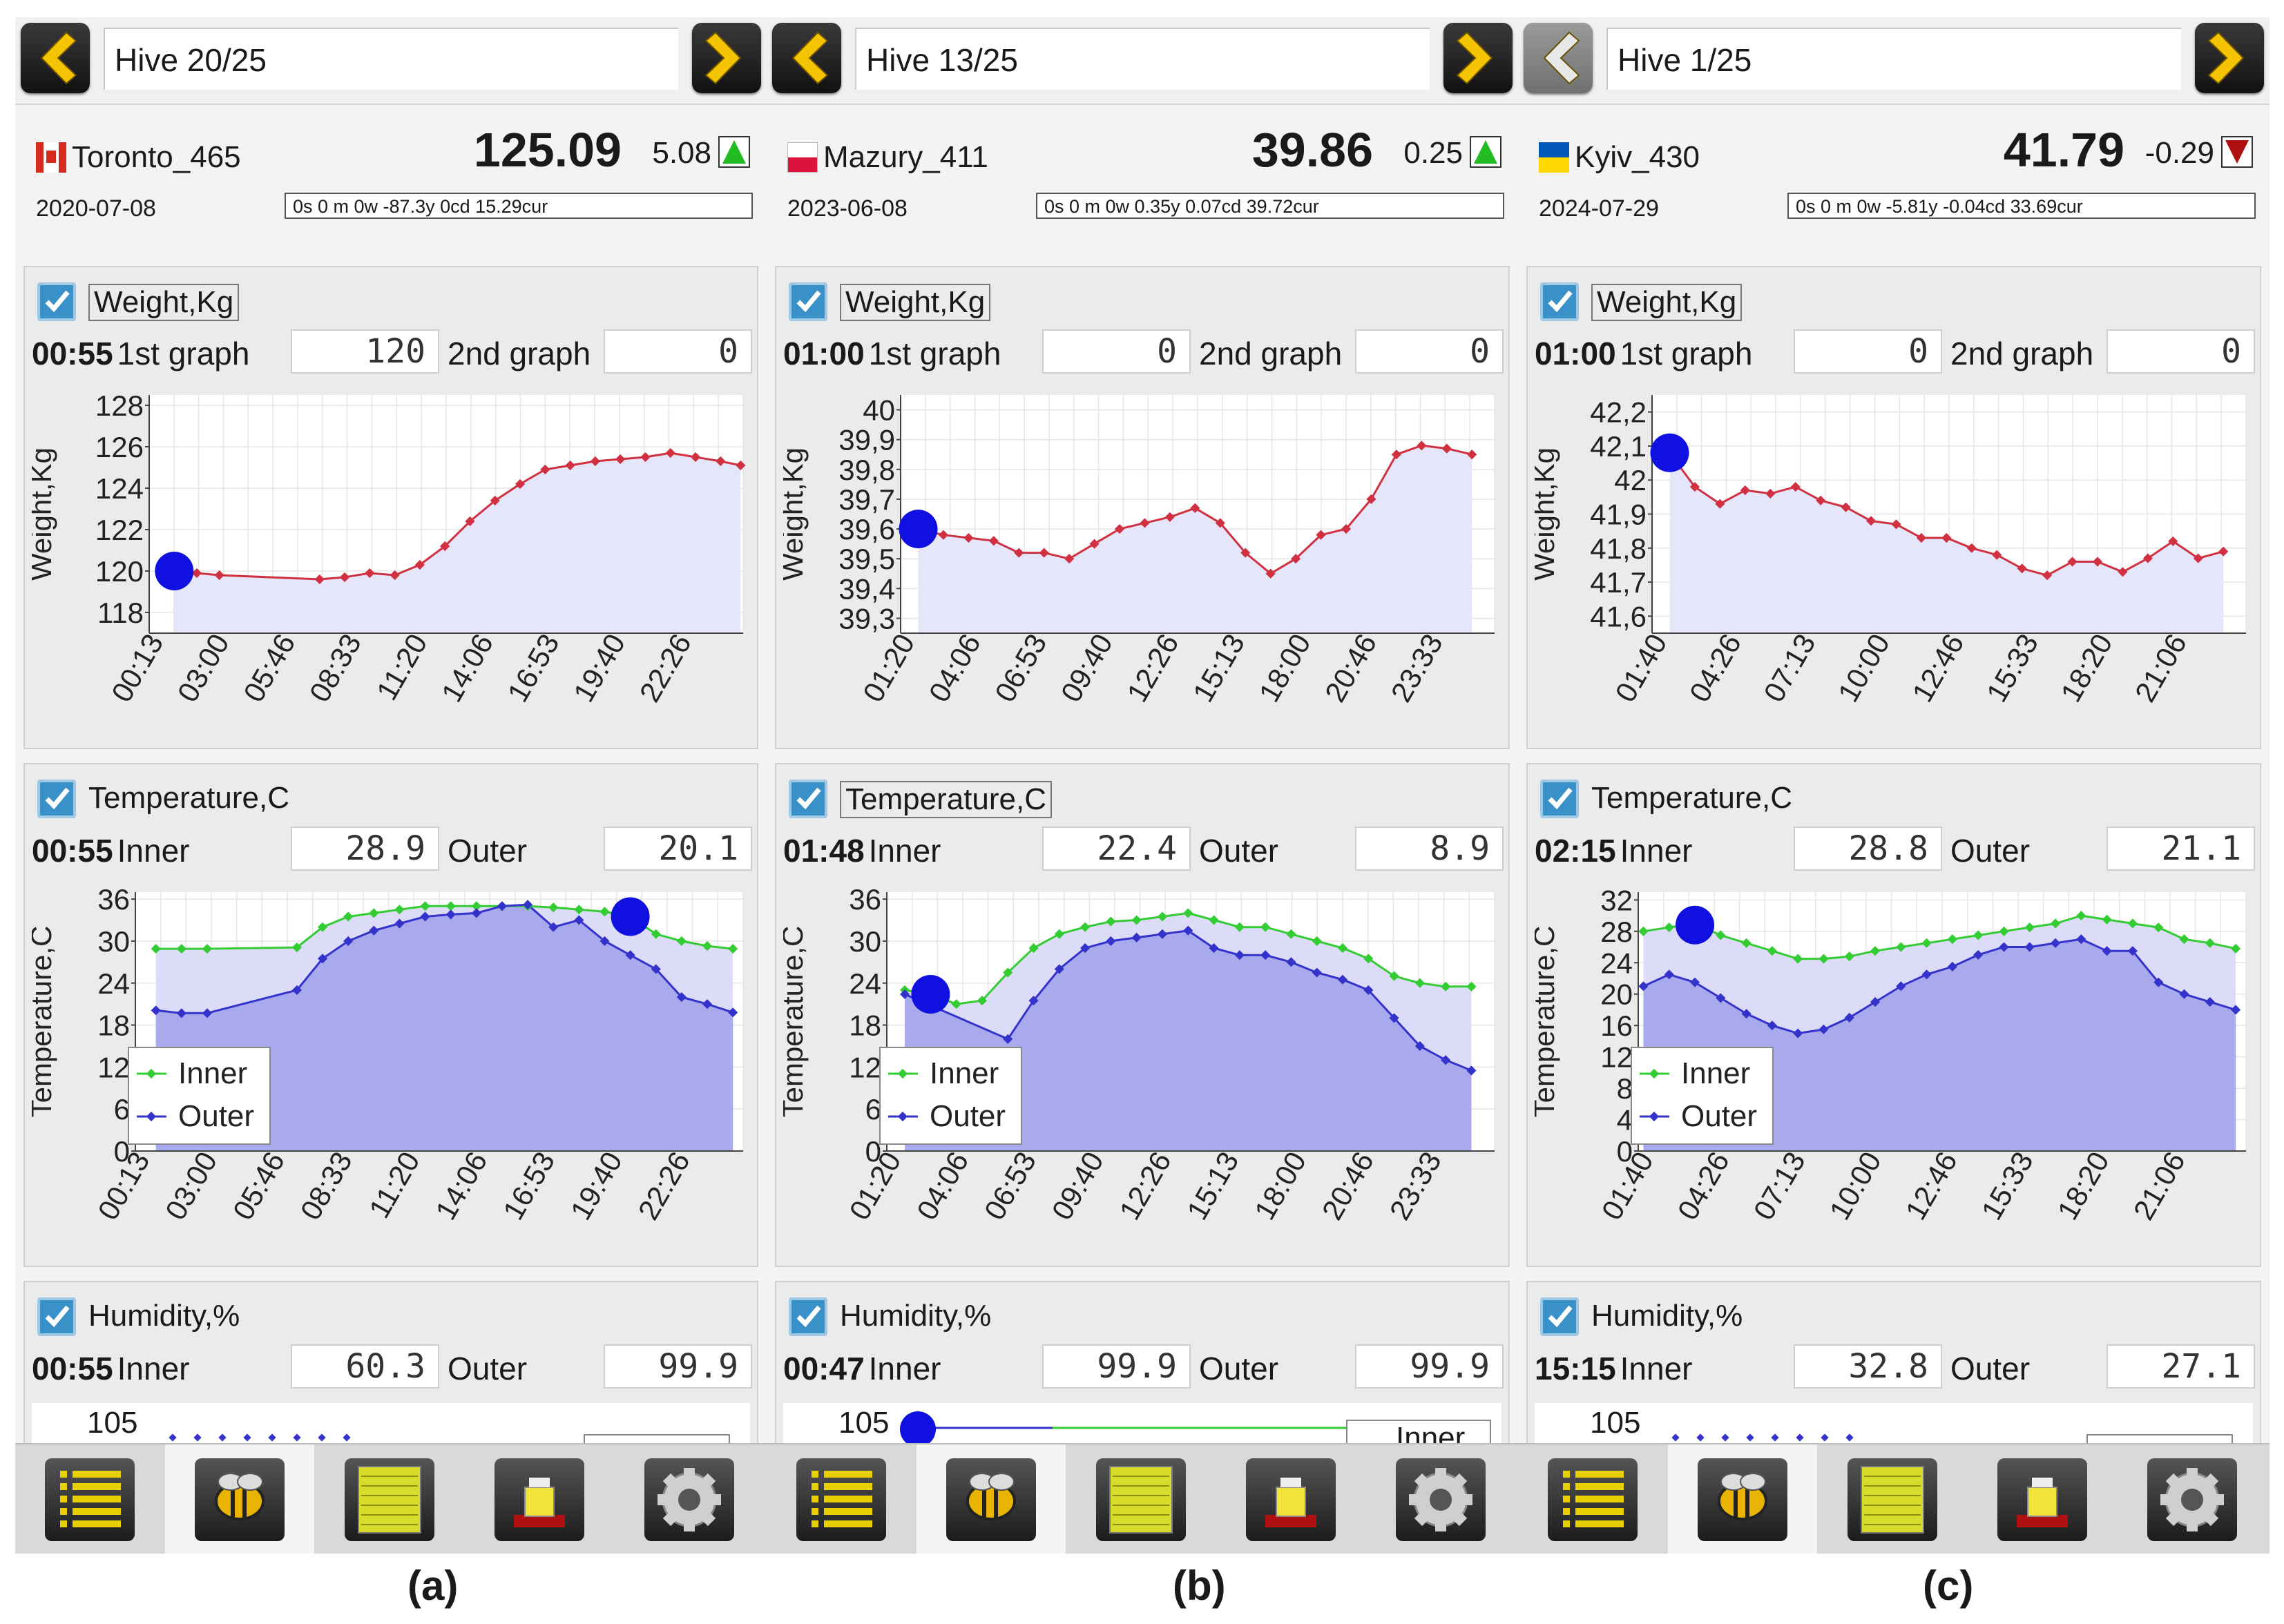 This screenshot has width=2284, height=1624. What do you see at coordinates (1625, 1151) in the screenshot?
I see `y-tick-label: 0` at bounding box center [1625, 1151].